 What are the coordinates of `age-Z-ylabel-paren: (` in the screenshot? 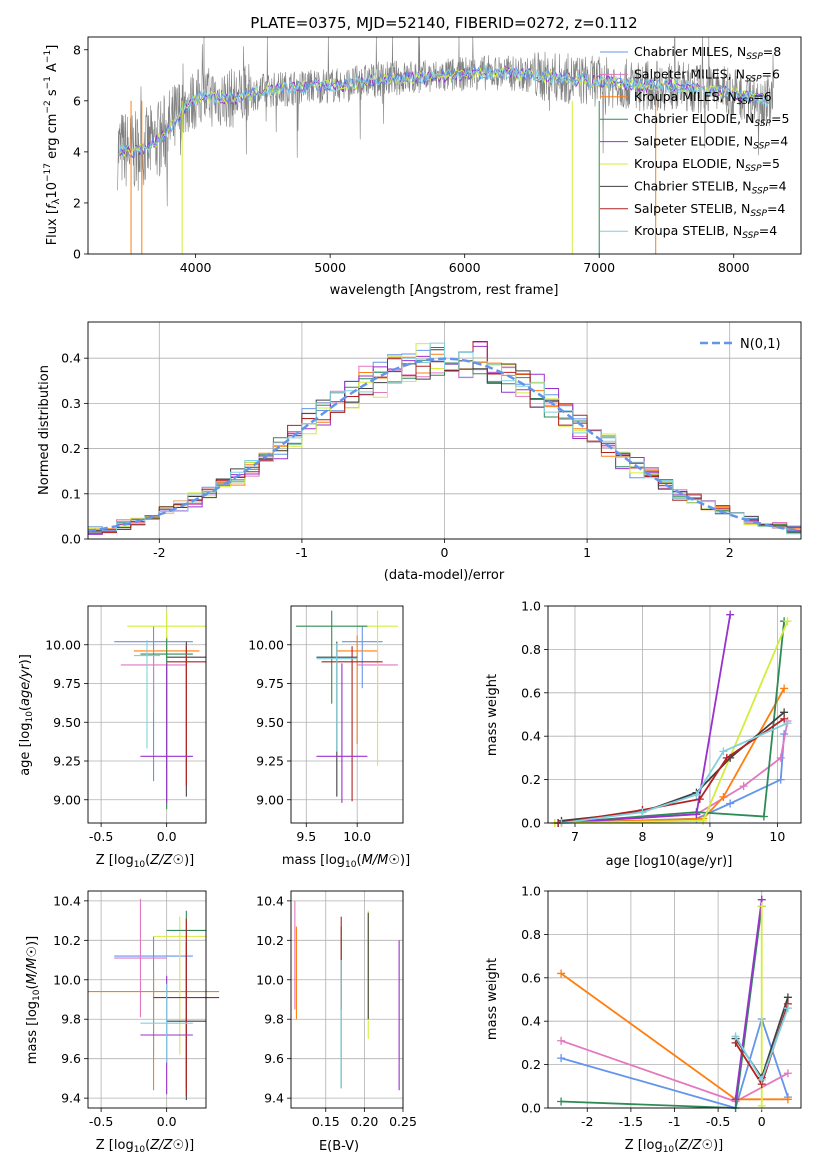 It's located at (25, 708).